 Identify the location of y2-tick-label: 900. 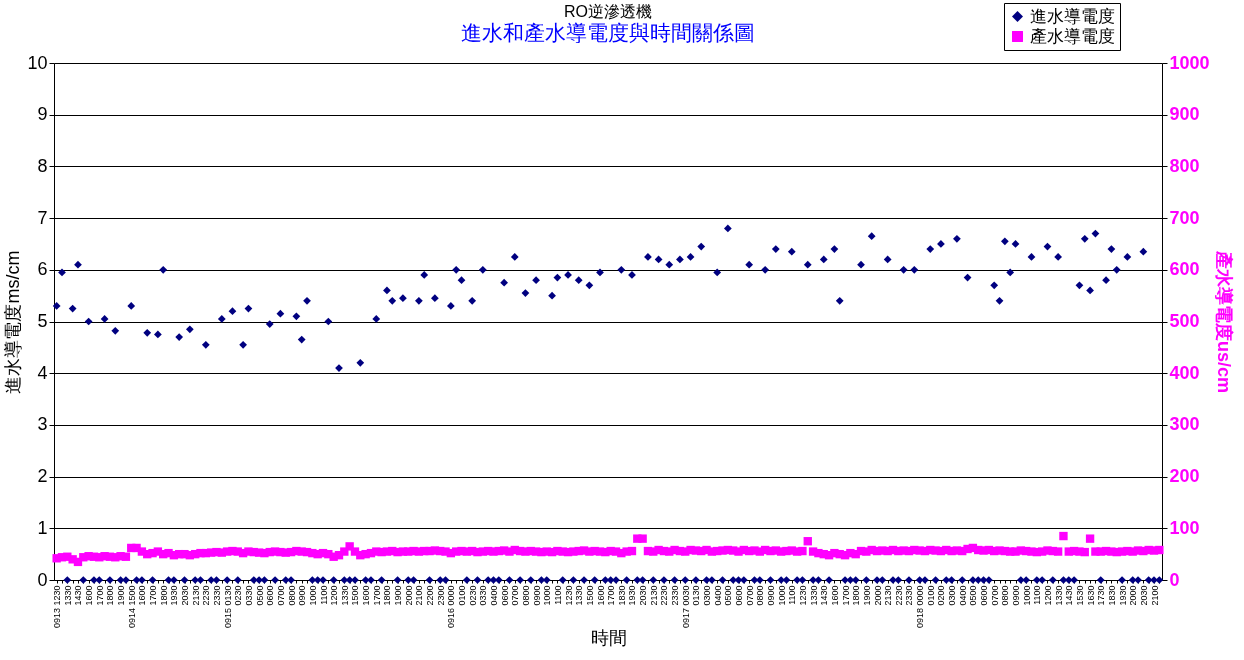
(1184, 114).